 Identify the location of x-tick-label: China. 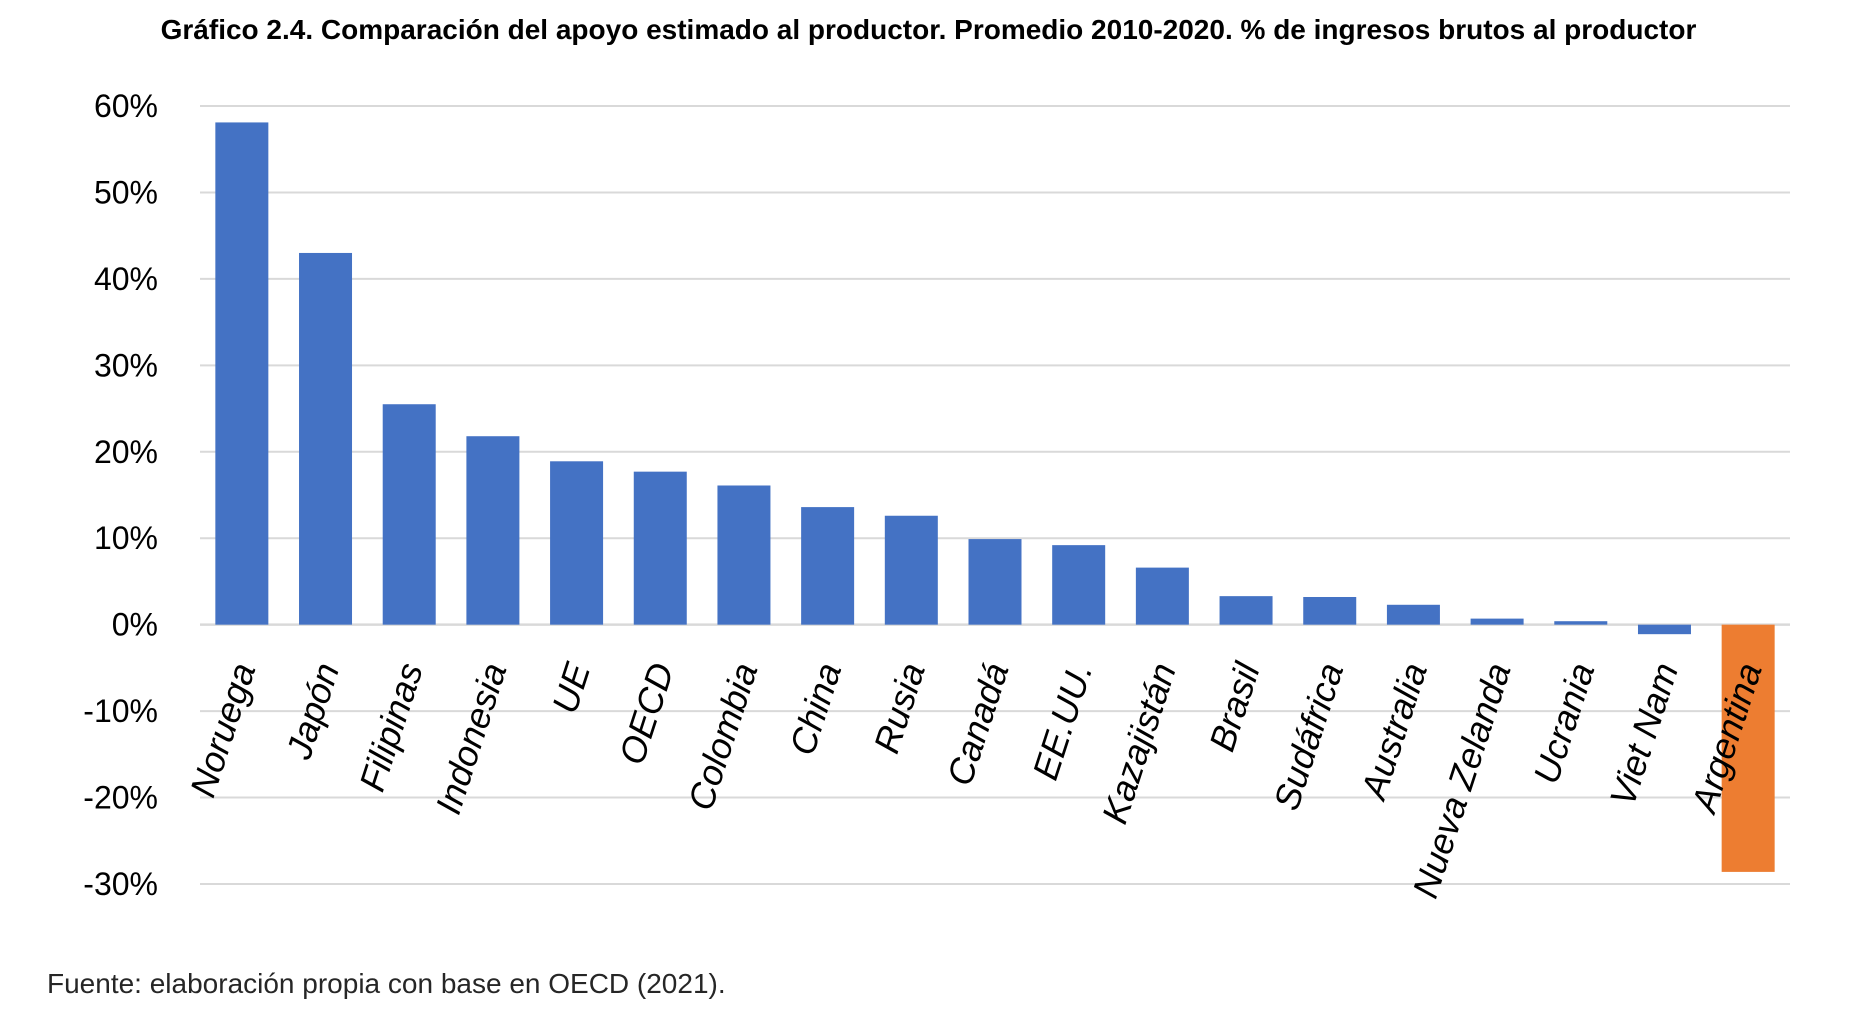
(815, 709).